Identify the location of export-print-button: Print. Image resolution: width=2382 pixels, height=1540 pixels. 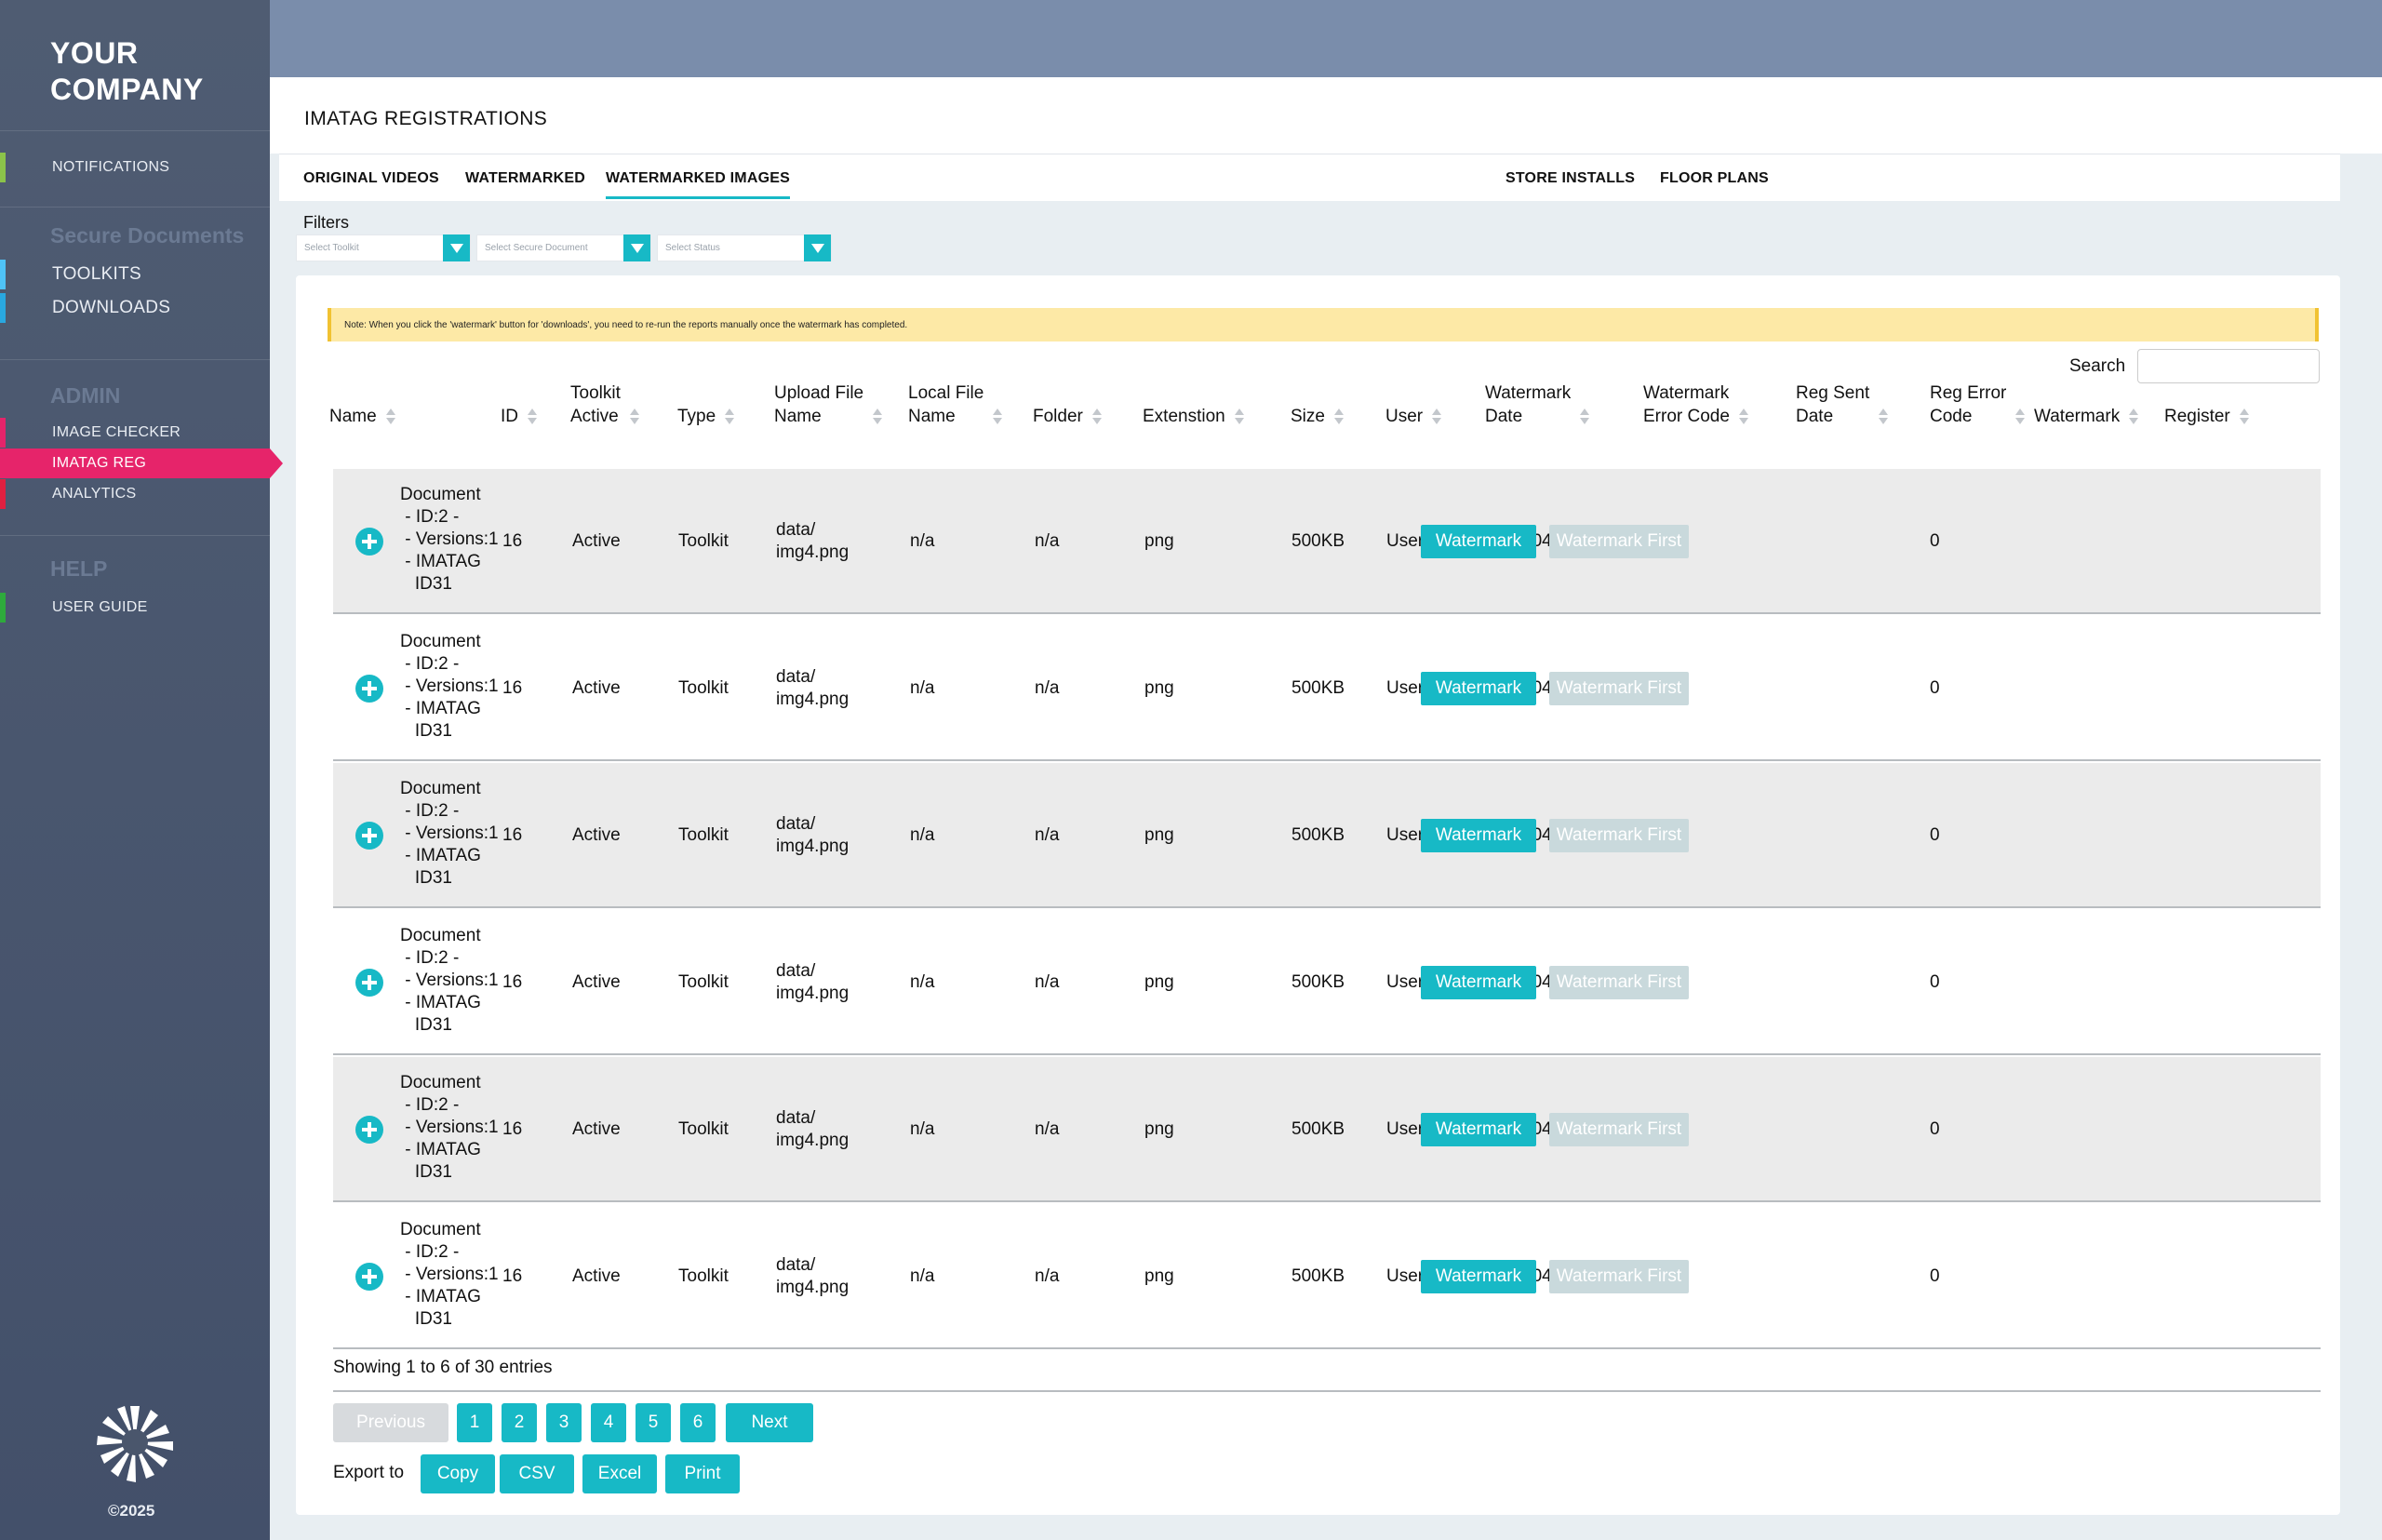
(702, 1474).